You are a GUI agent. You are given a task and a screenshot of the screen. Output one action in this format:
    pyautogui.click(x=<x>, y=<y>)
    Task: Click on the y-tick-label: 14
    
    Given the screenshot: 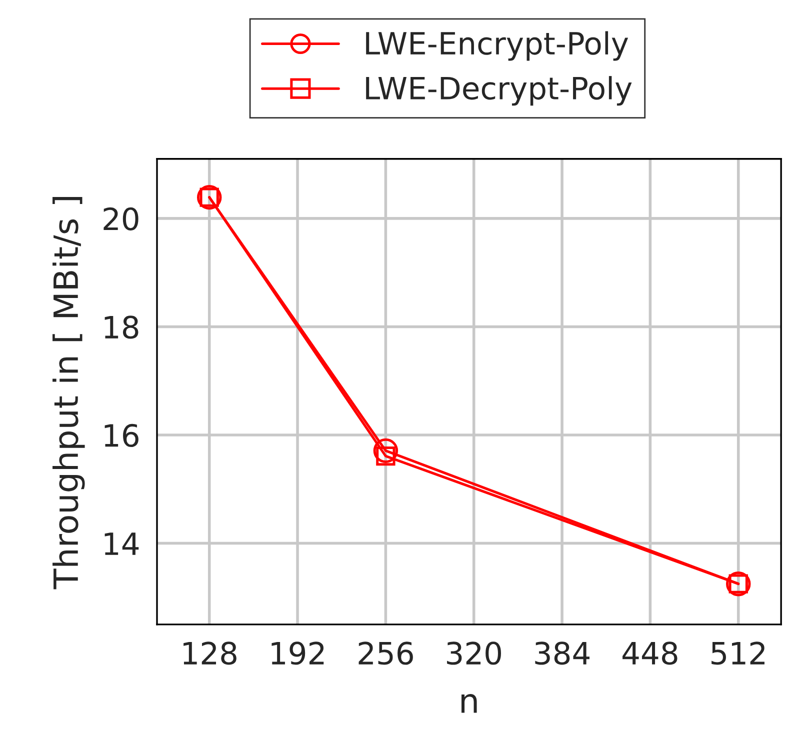 What is the action you would take?
    pyautogui.click(x=121, y=543)
    